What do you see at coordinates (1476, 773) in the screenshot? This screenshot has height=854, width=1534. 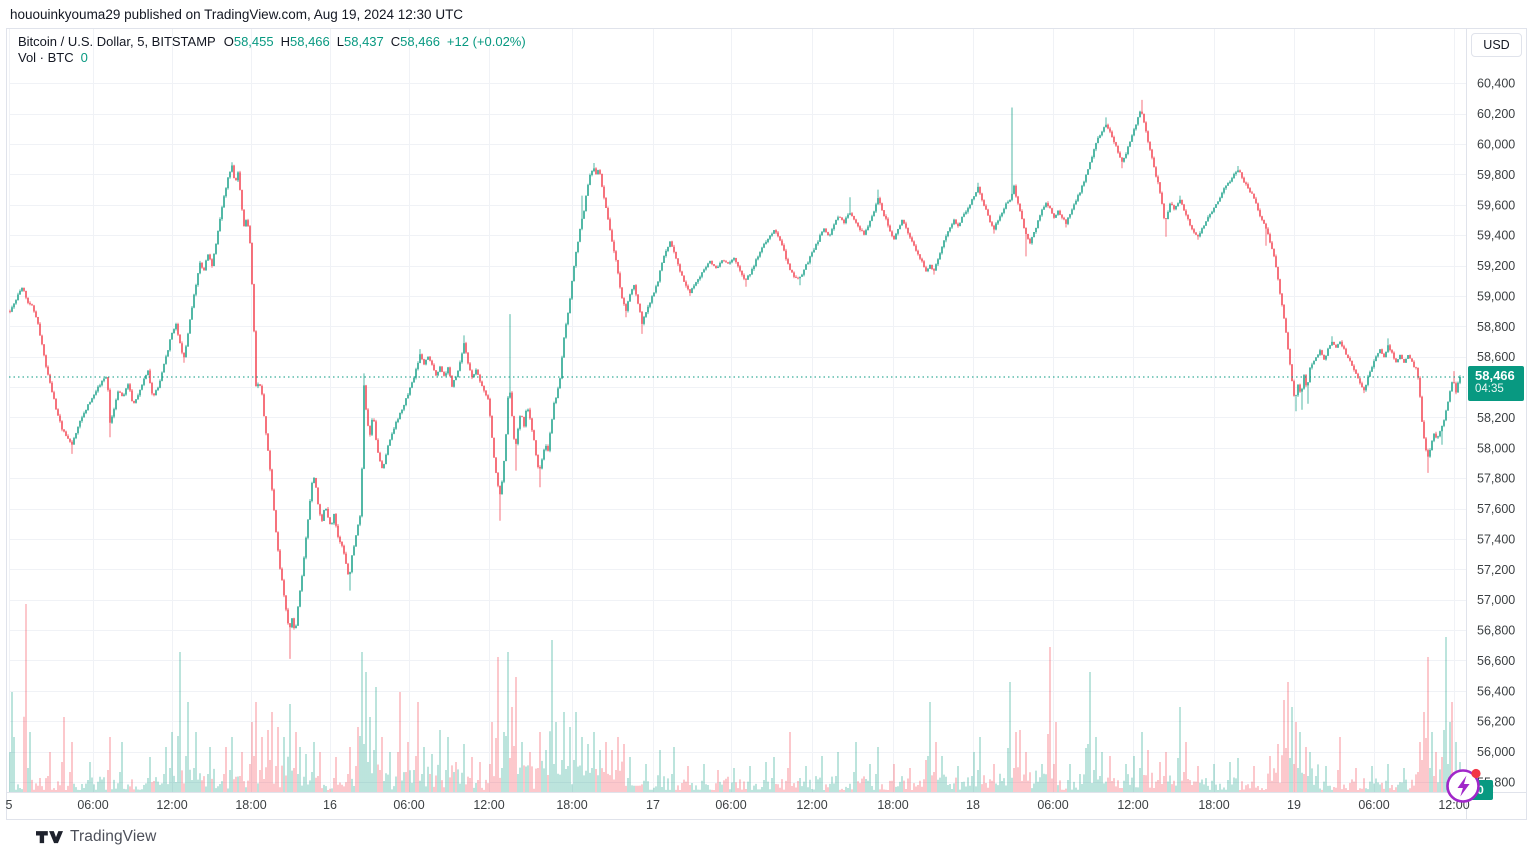 I see `notification-dot` at bounding box center [1476, 773].